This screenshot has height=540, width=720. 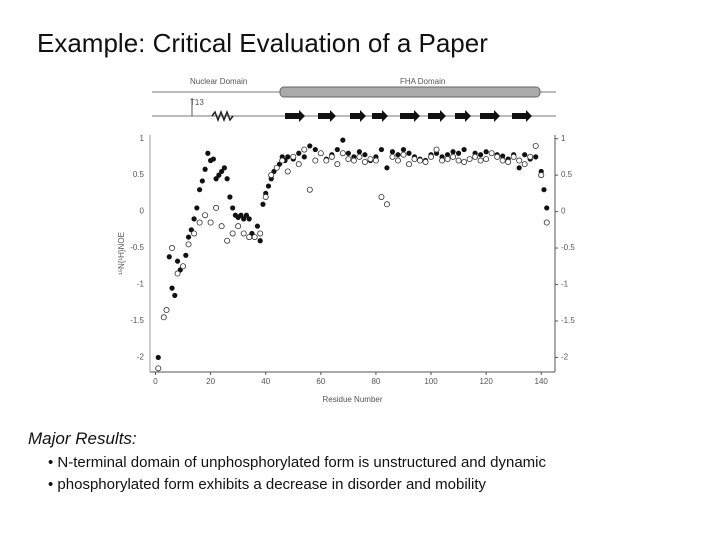 What do you see at coordinates (82, 438) in the screenshot?
I see `results-heading: Major Results:` at bounding box center [82, 438].